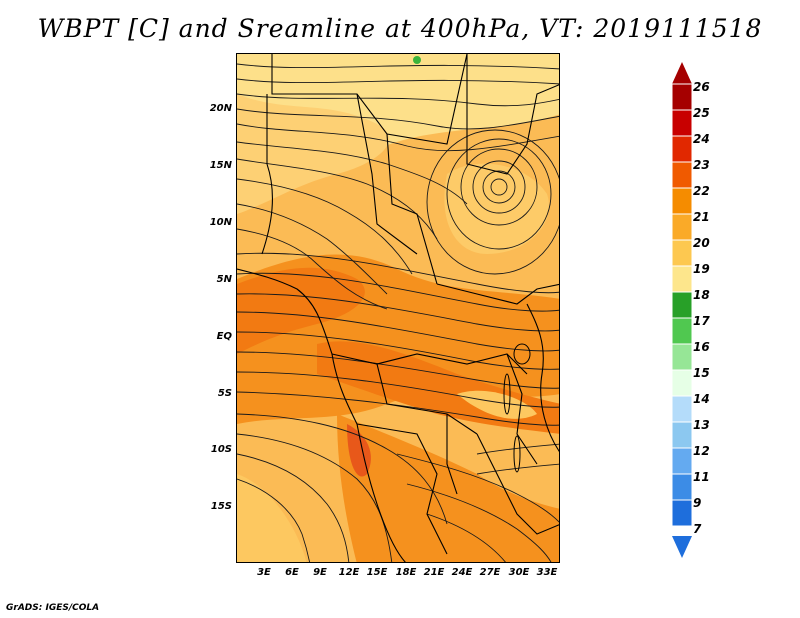 This screenshot has height=618, width=800. I want to click on colorbar-label-26: 26, so click(701, 87).